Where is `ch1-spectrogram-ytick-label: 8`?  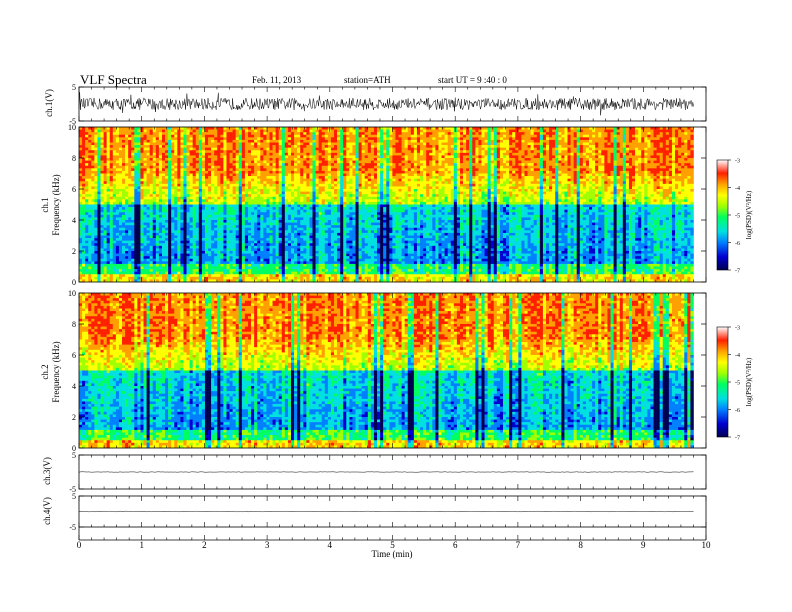 ch1-spectrogram-ytick-label: 8 is located at coordinates (74, 158).